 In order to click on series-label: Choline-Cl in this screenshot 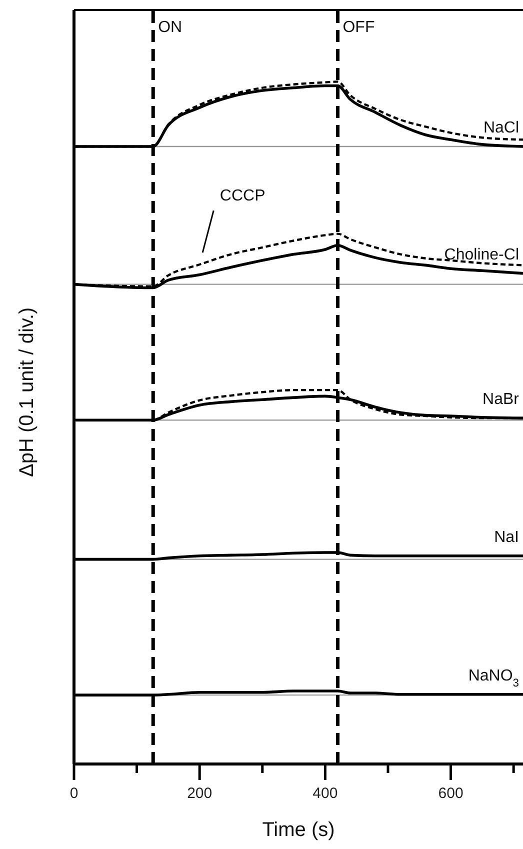, I will do `click(481, 255)`.